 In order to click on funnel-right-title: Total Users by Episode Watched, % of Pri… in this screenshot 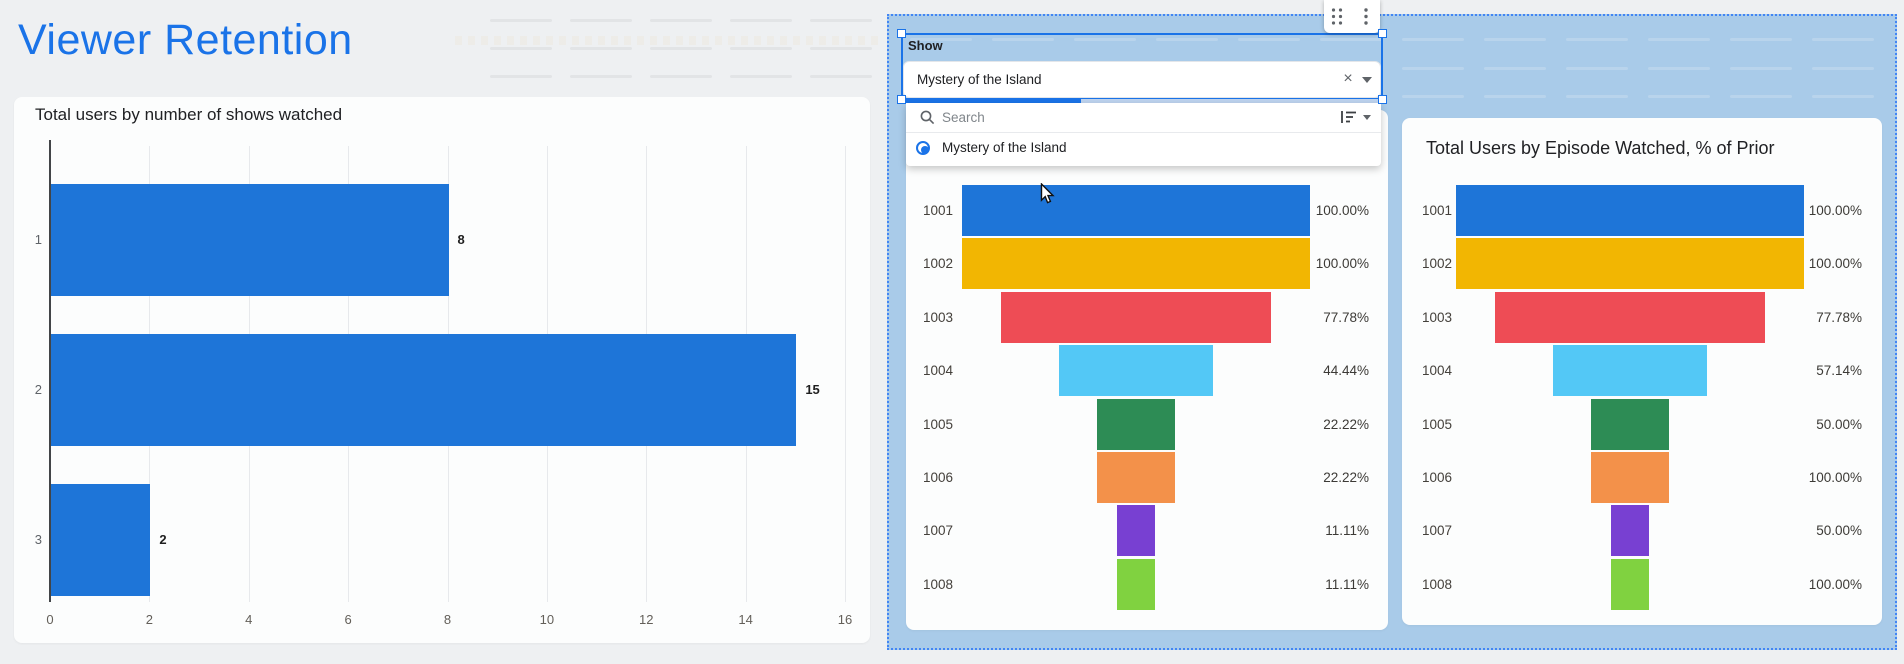, I will do `click(1600, 148)`.